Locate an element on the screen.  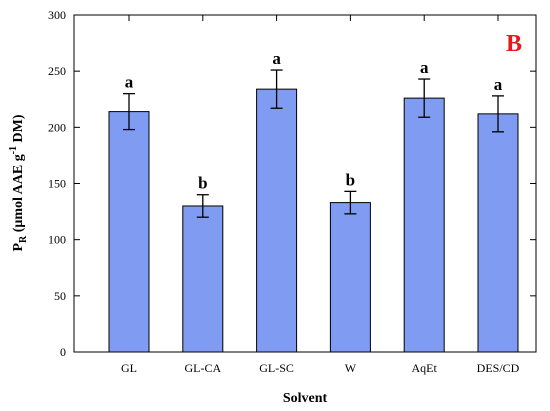
y-axis-title-text2: DM) is located at coordinates (18, 130).